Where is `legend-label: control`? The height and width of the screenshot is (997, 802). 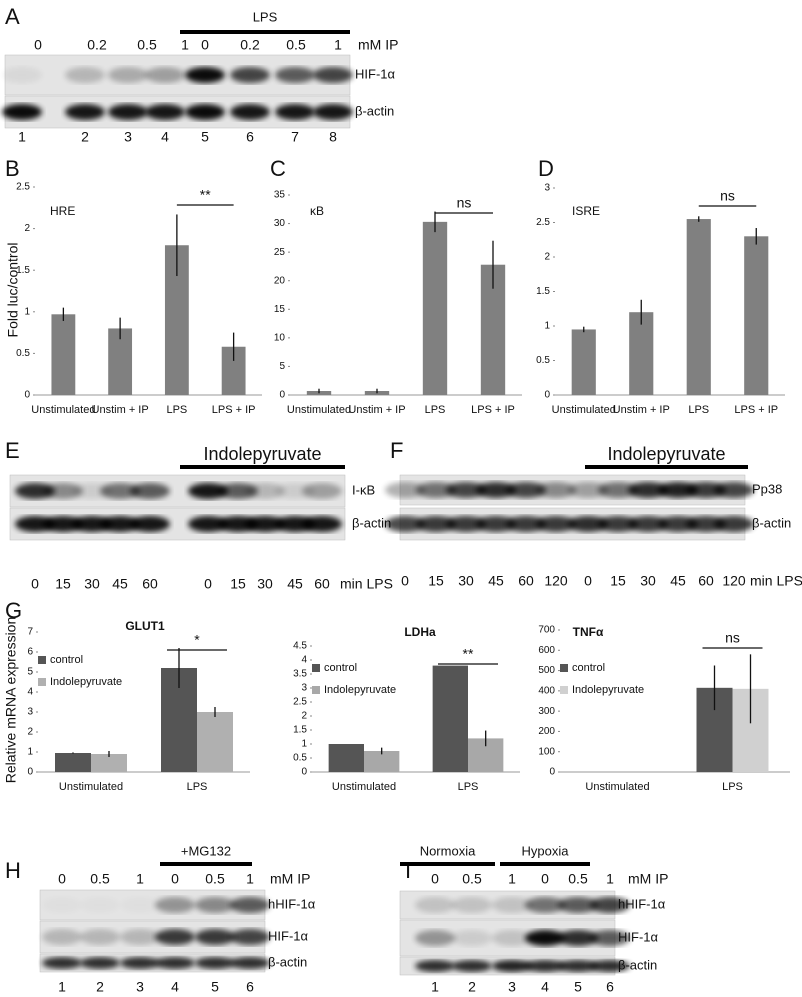 legend-label: control is located at coordinates (588, 668).